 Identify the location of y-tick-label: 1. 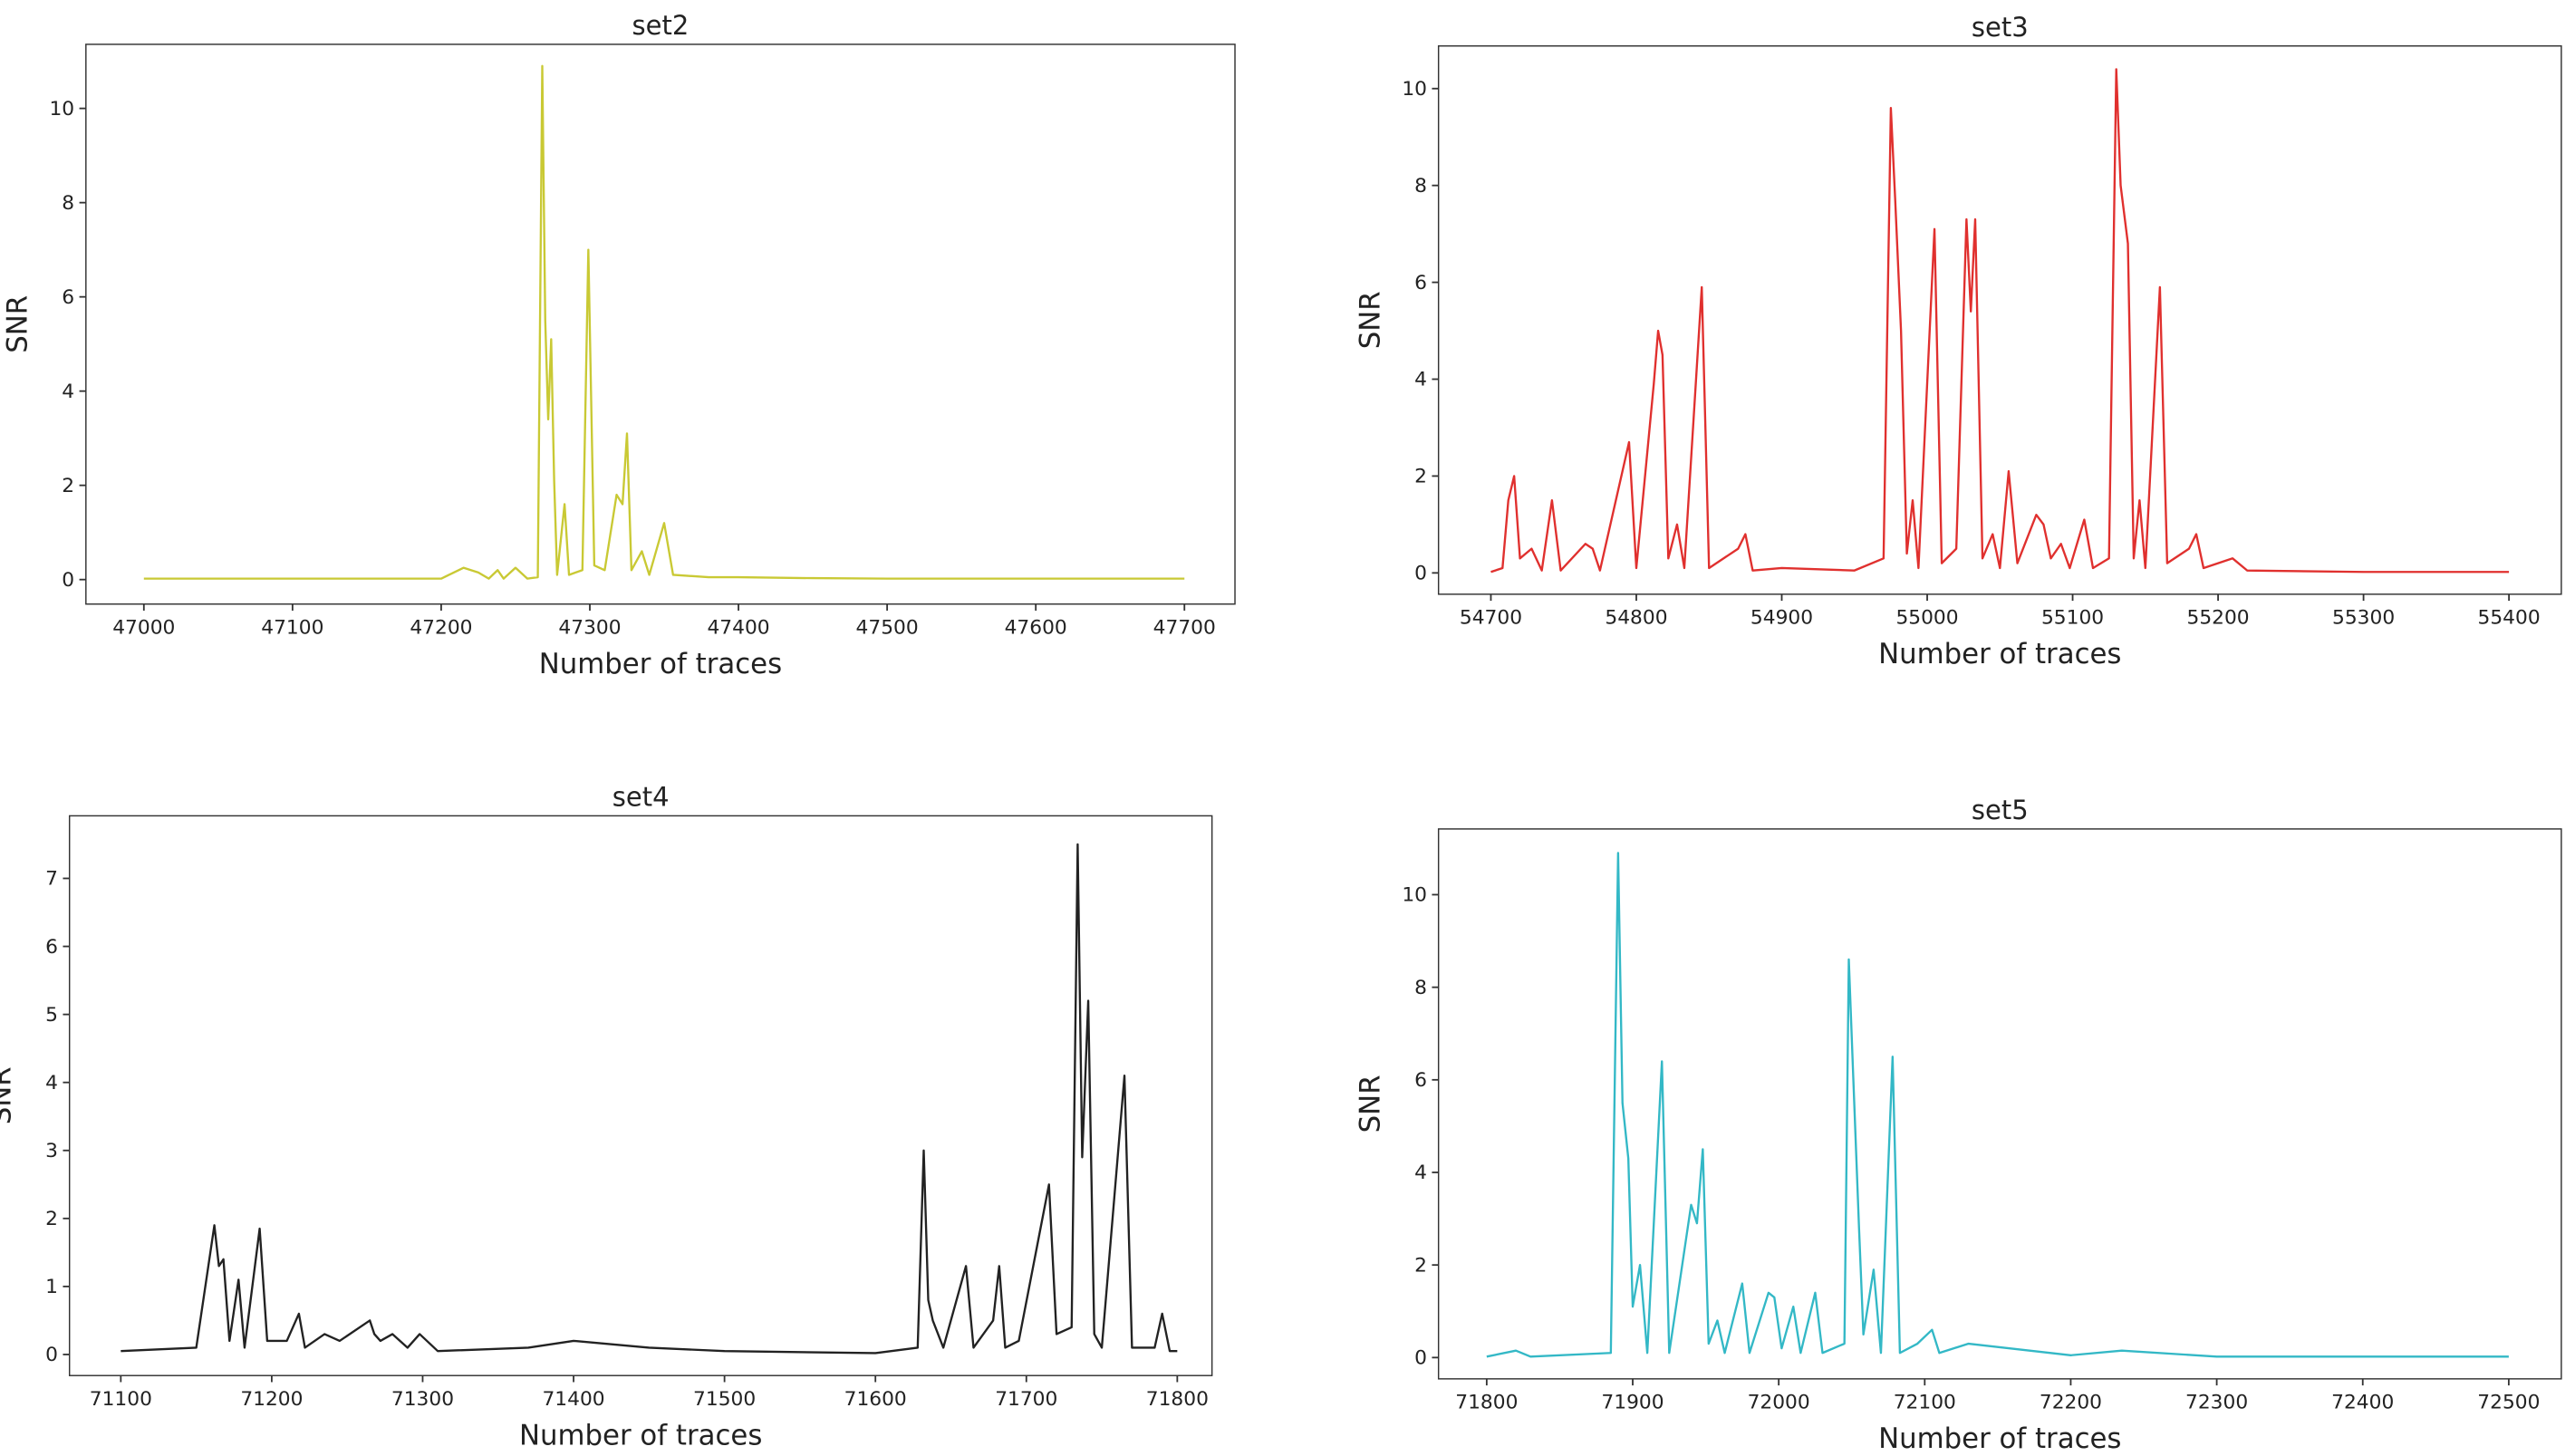
(51, 1287).